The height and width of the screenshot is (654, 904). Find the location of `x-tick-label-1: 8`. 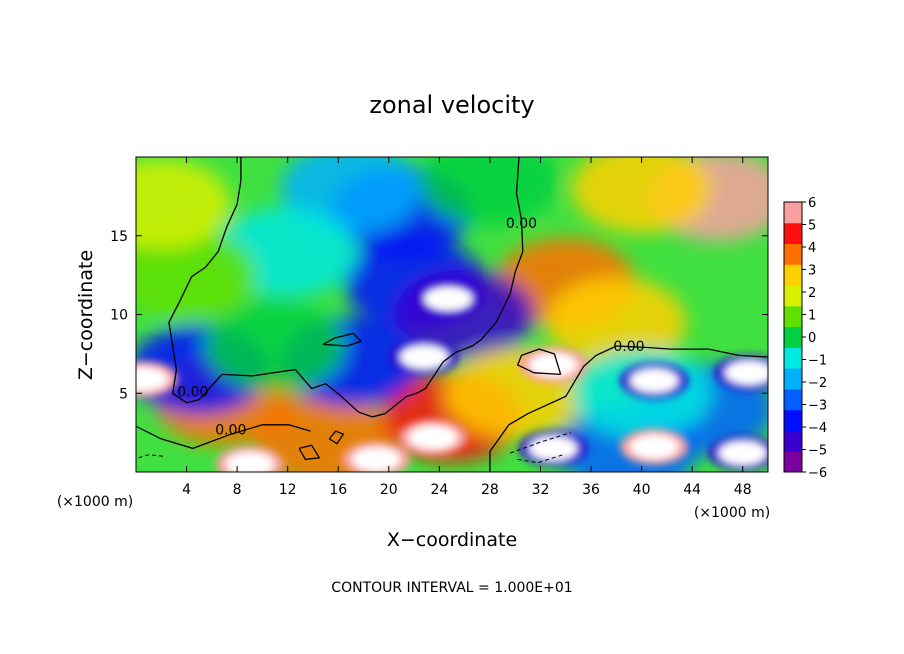

x-tick-label-1: 8 is located at coordinates (237, 490).